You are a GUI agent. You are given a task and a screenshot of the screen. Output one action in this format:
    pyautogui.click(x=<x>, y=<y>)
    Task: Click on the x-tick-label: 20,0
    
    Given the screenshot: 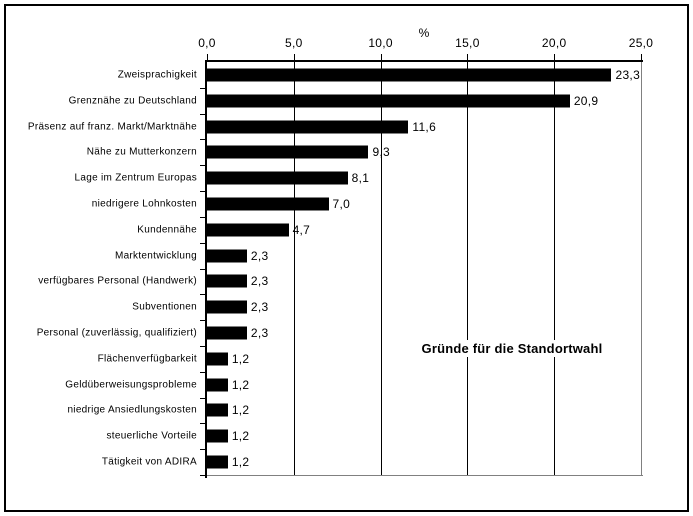 What is the action you would take?
    pyautogui.click(x=554, y=43)
    